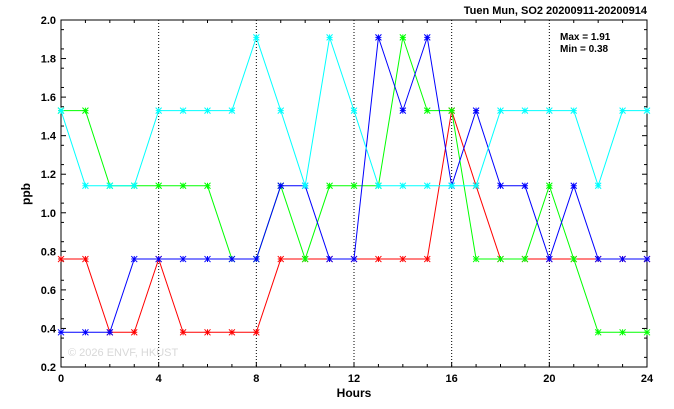 The height and width of the screenshot is (409, 674). I want to click on x-tick-label: 4, so click(159, 379).